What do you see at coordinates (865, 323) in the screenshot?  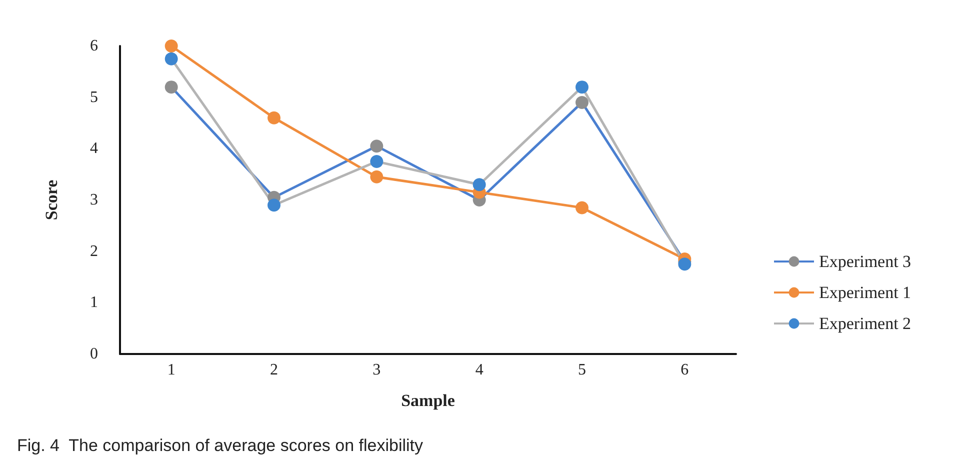 I see `legend-label: Experiment 2` at bounding box center [865, 323].